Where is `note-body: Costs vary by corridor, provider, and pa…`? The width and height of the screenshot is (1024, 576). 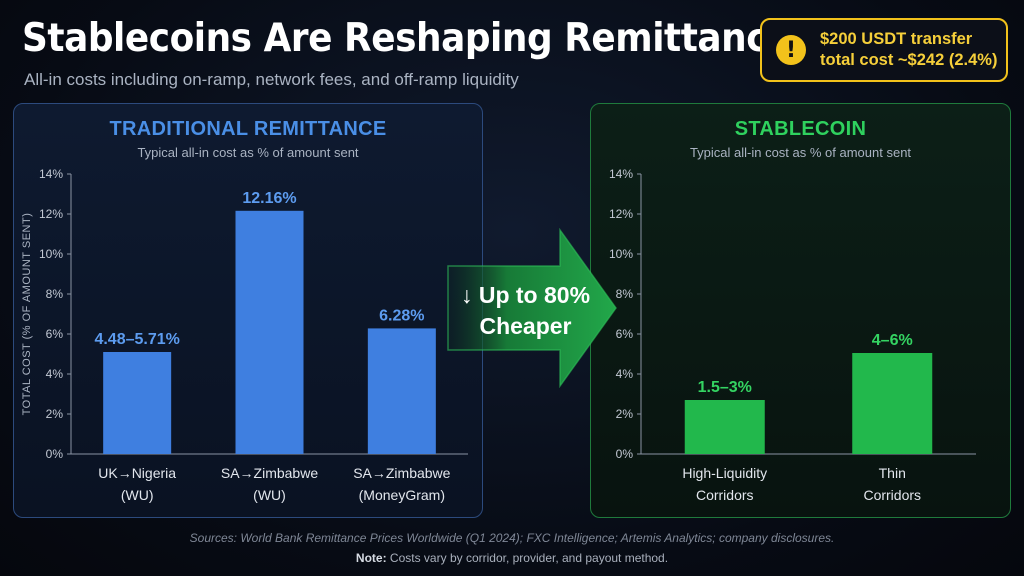 note-body: Costs vary by corridor, provider, and pa… is located at coordinates (527, 558).